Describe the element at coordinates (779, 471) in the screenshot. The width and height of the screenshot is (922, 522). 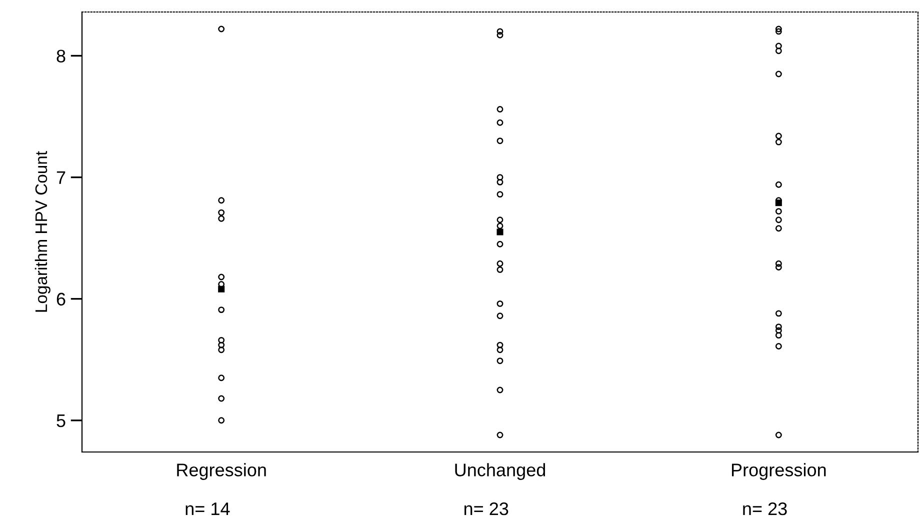
I see `x-tick-label: Progression` at that location.